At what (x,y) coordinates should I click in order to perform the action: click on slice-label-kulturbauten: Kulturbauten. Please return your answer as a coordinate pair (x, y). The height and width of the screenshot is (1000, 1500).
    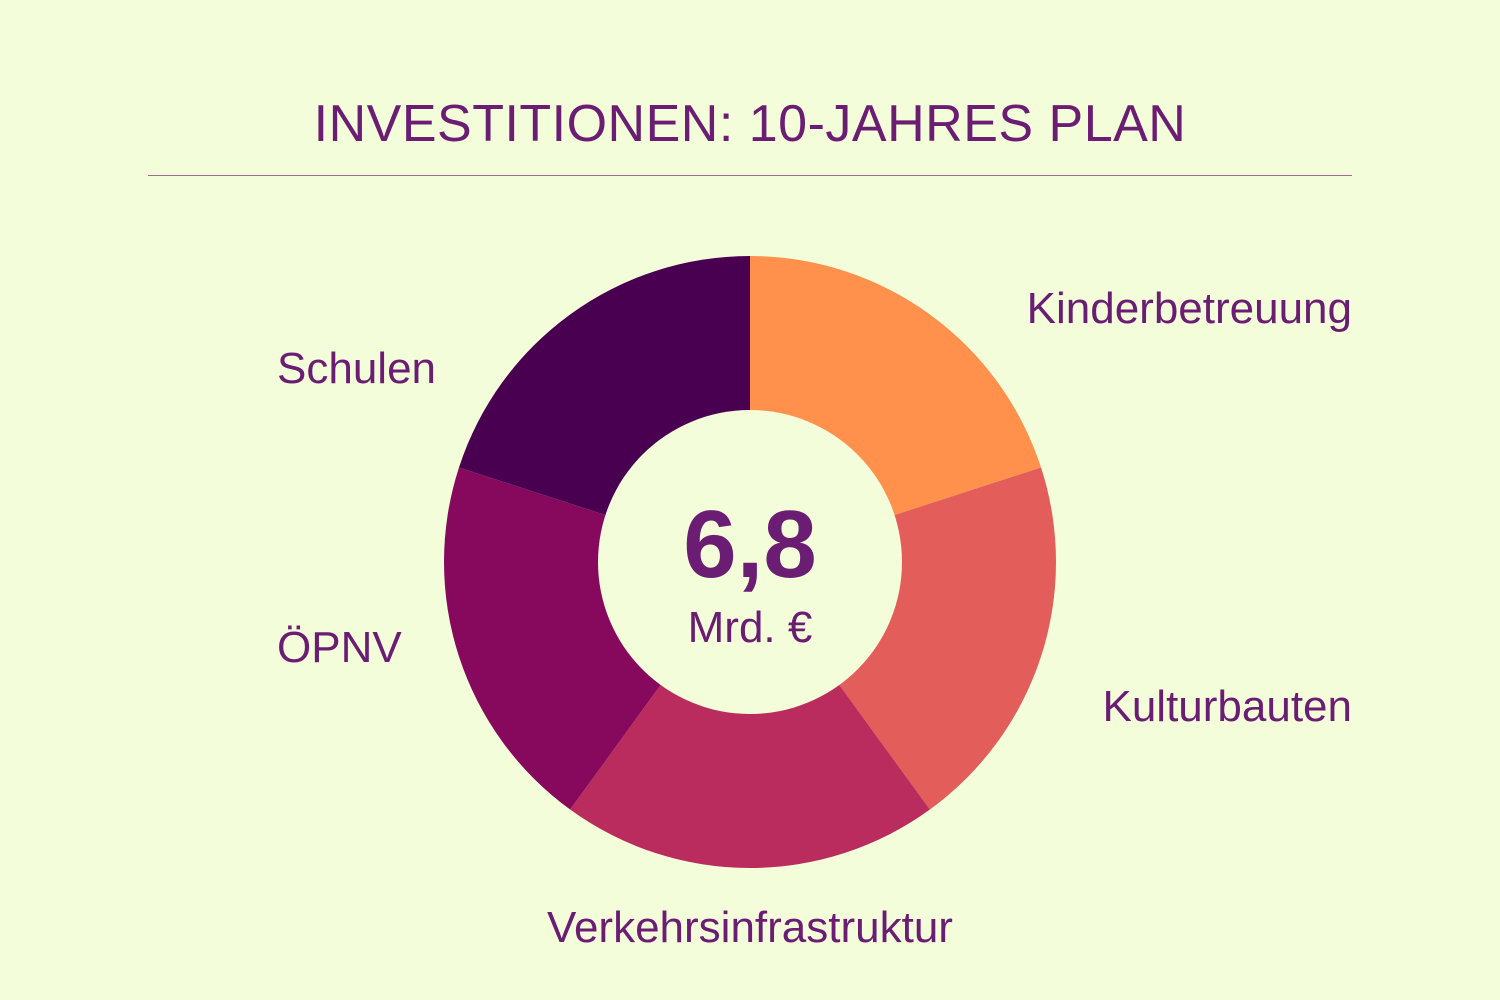
    Looking at the image, I should click on (1227, 706).